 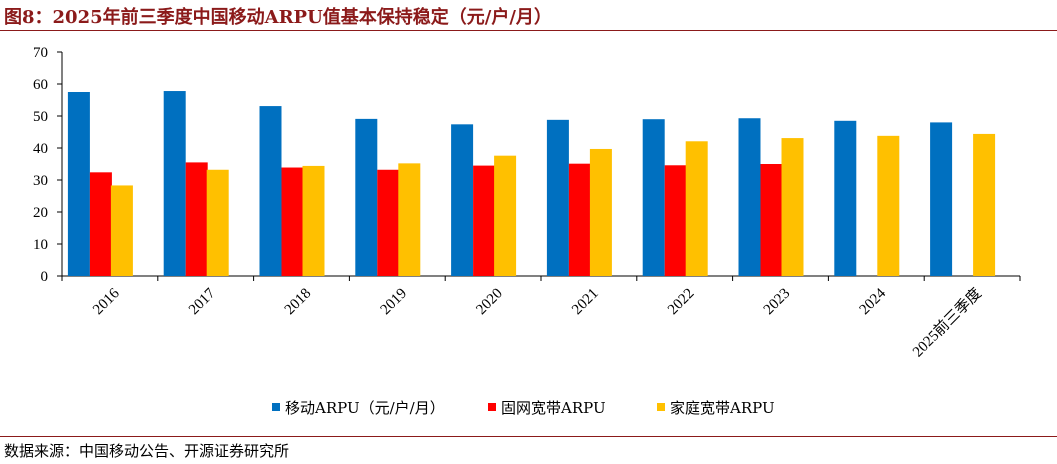 I want to click on x-tick-label: 2021, so click(x=585, y=302).